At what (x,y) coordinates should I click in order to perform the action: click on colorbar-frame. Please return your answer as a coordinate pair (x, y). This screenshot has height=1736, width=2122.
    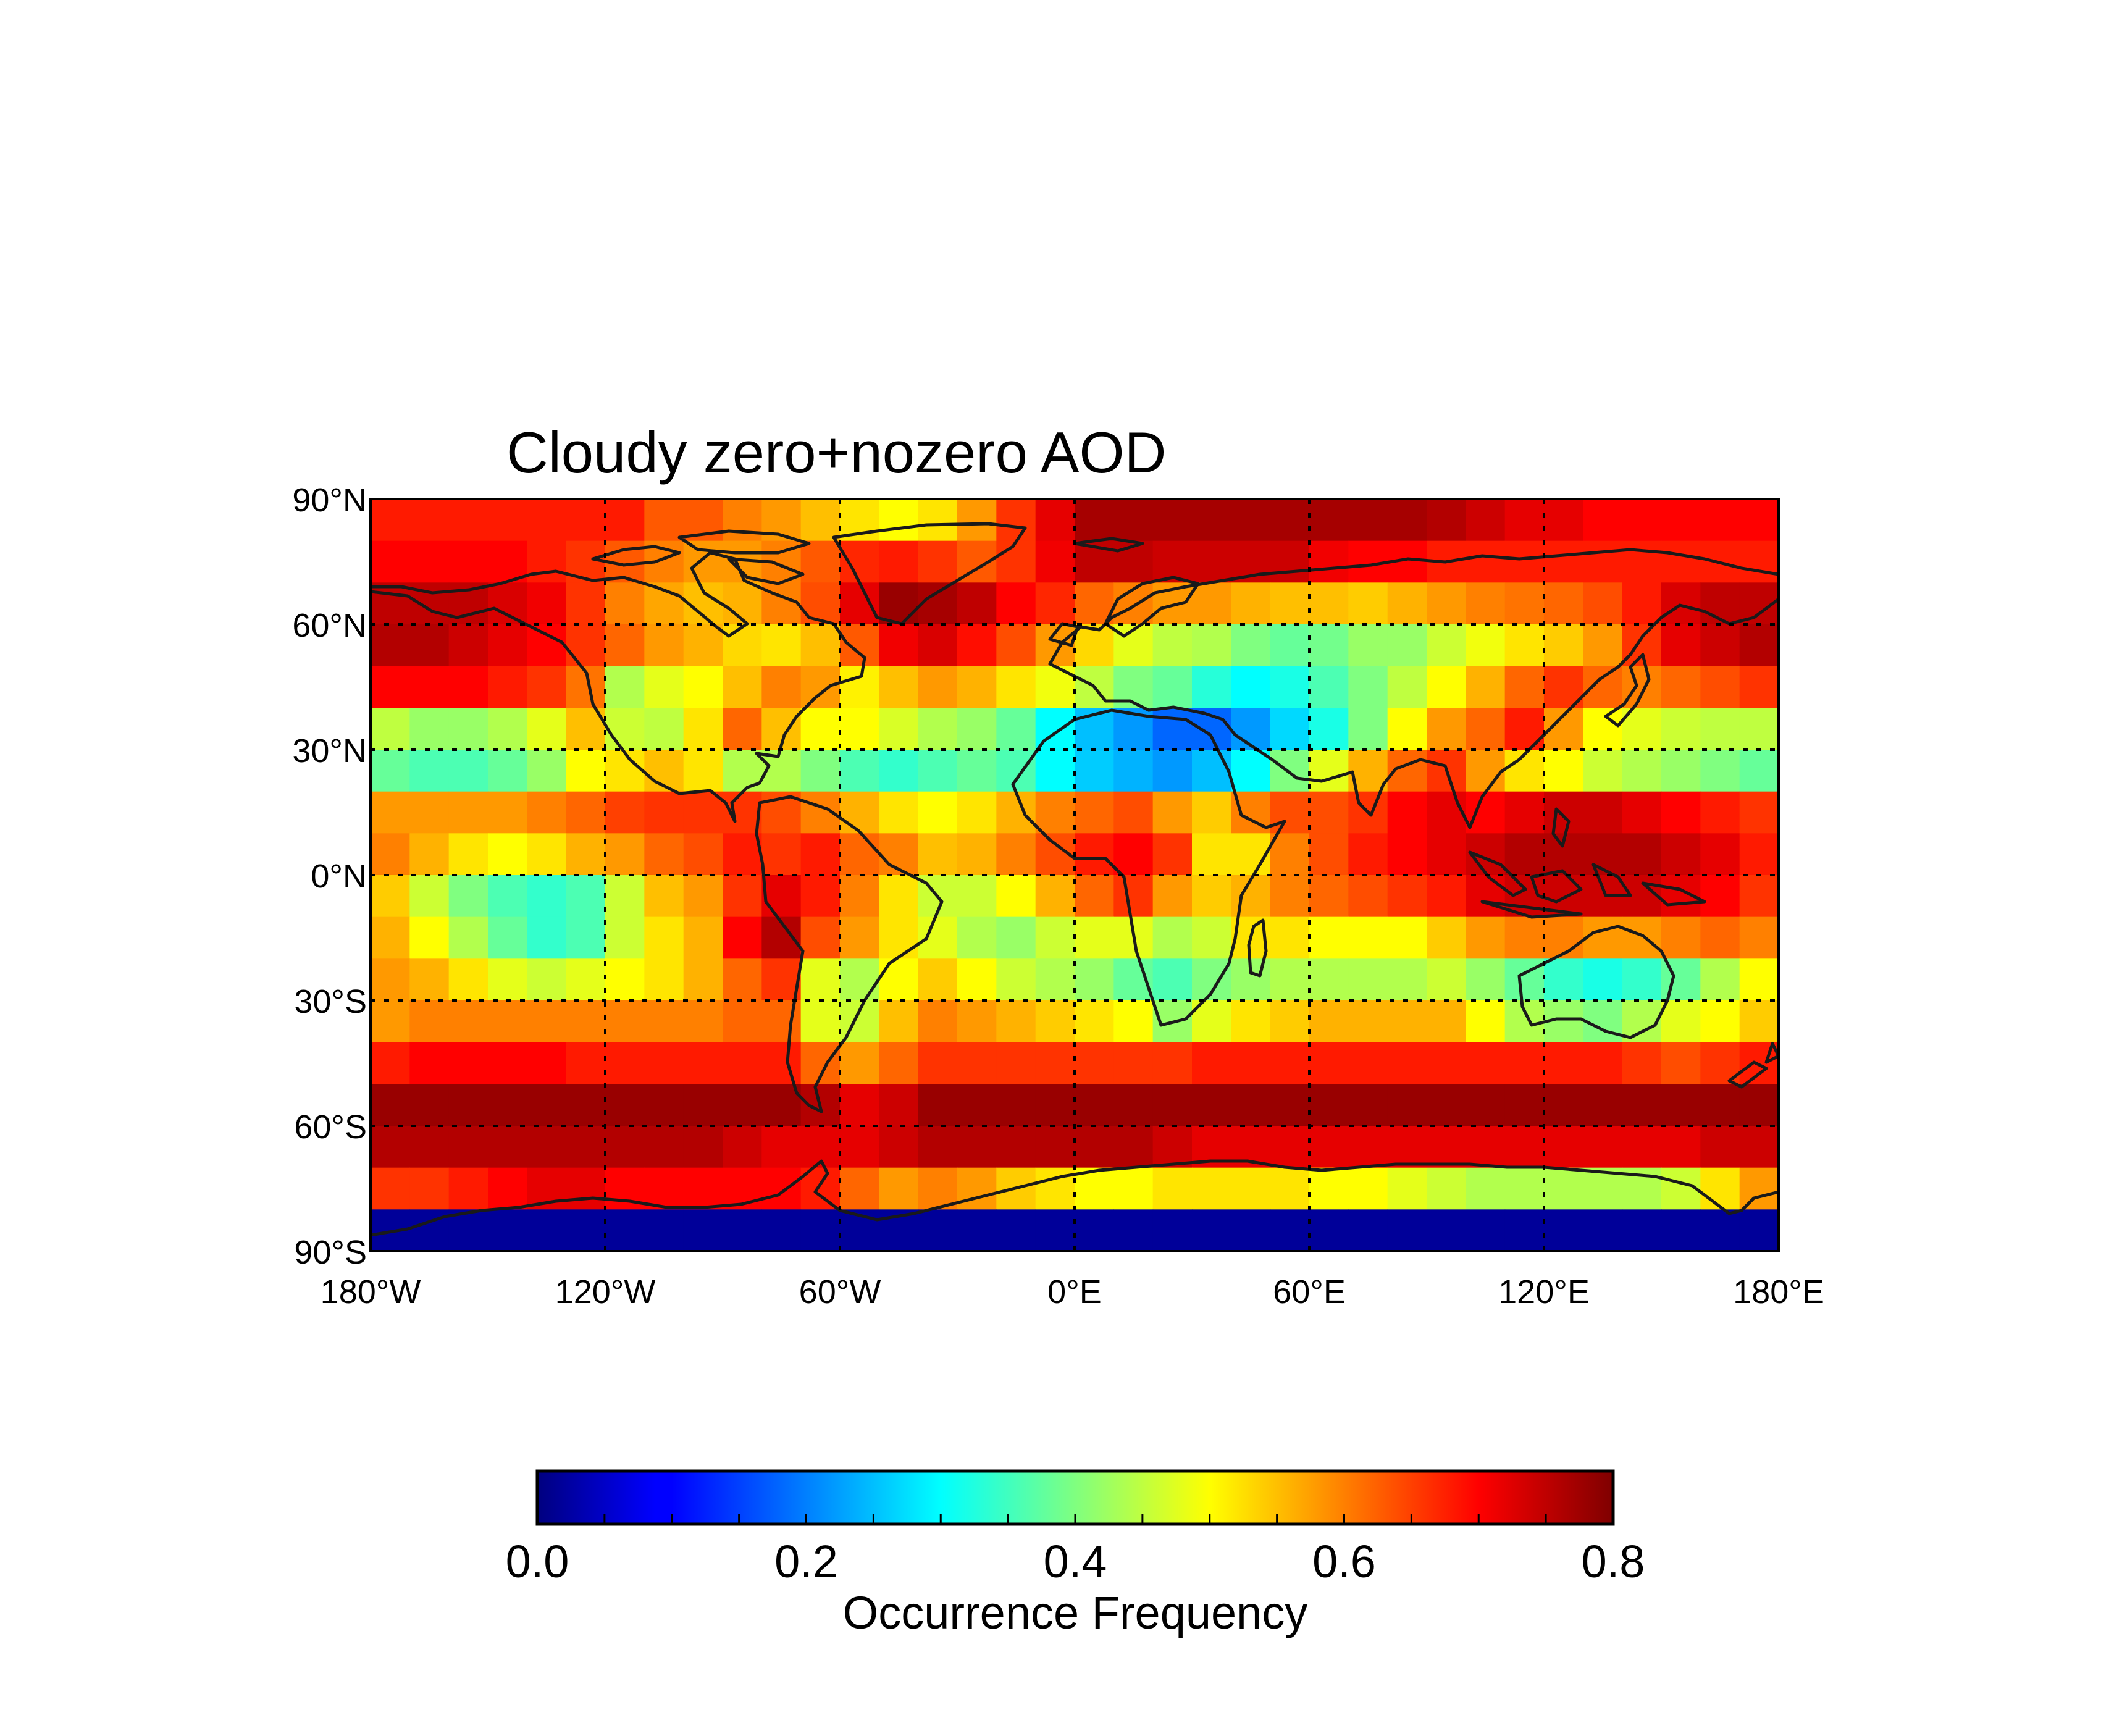
    Looking at the image, I should click on (1075, 1497).